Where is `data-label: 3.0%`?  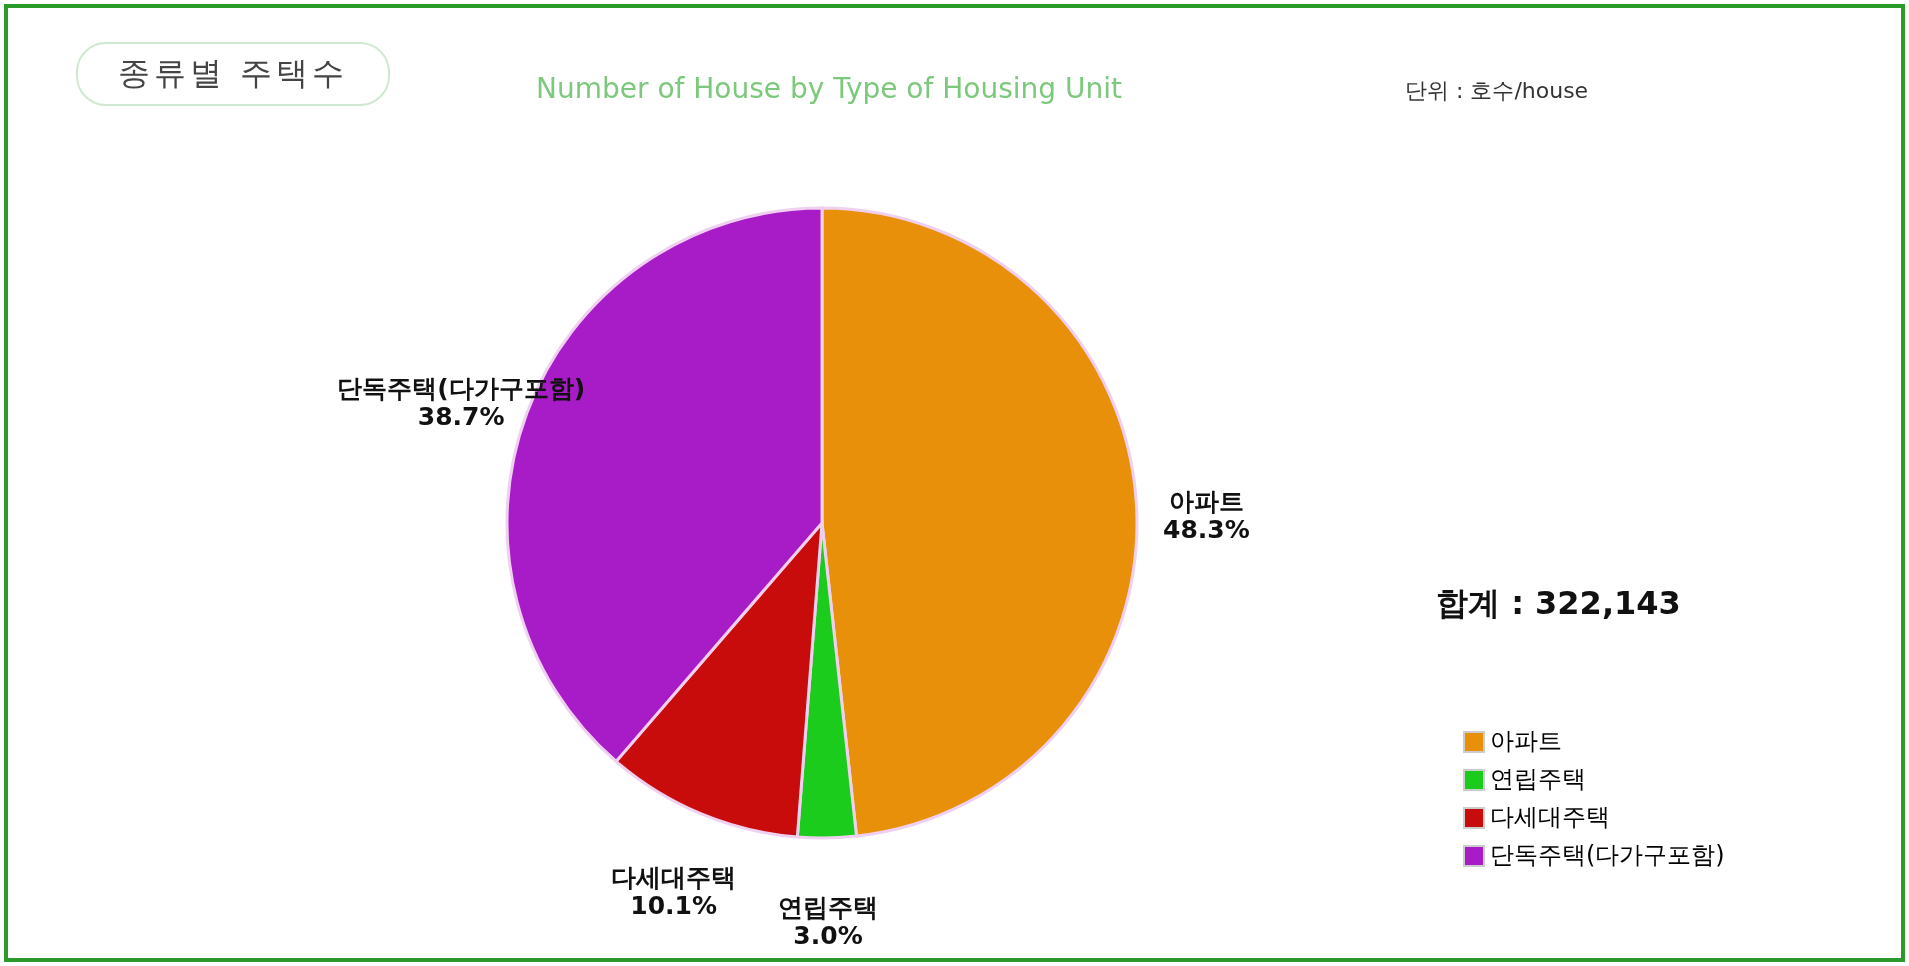
data-label: 3.0% is located at coordinates (828, 935).